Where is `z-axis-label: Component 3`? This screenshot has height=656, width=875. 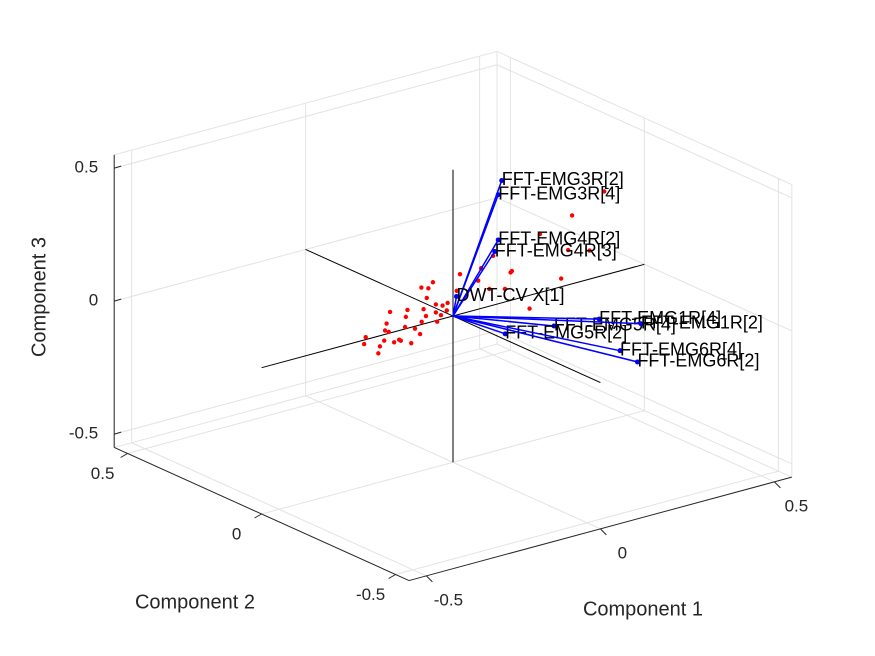 z-axis-label: Component 3 is located at coordinates (39, 297).